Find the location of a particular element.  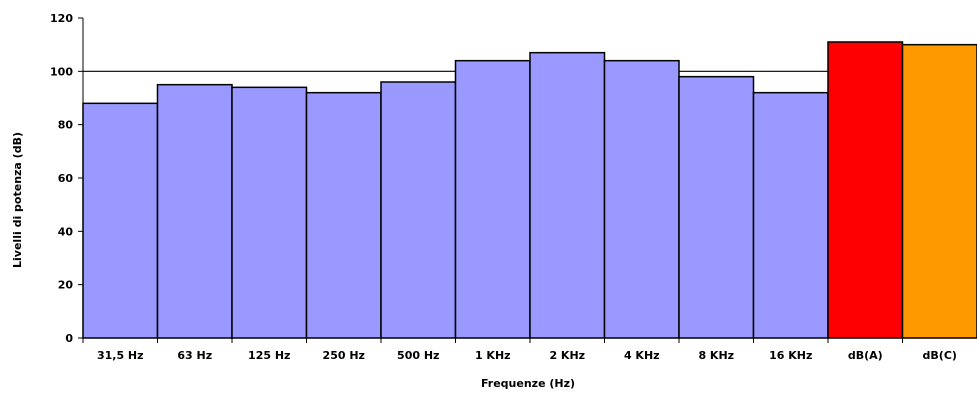

x-tick-label: 31,5 Hz is located at coordinates (120, 355).